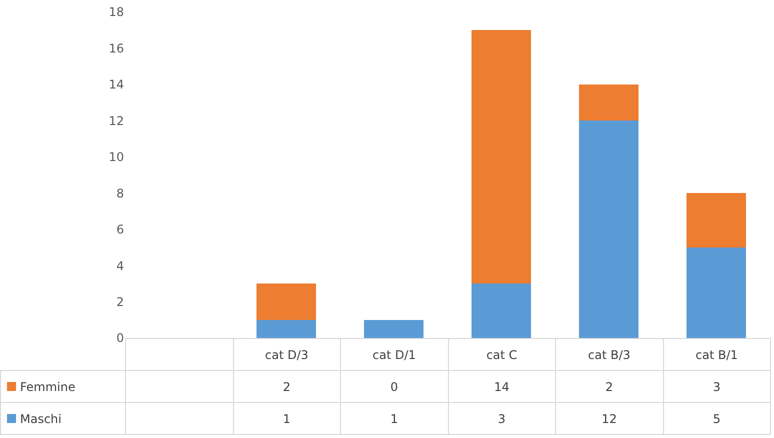 This screenshot has height=438, width=774. I want to click on x-tick-label: cat D/3, so click(286, 354).